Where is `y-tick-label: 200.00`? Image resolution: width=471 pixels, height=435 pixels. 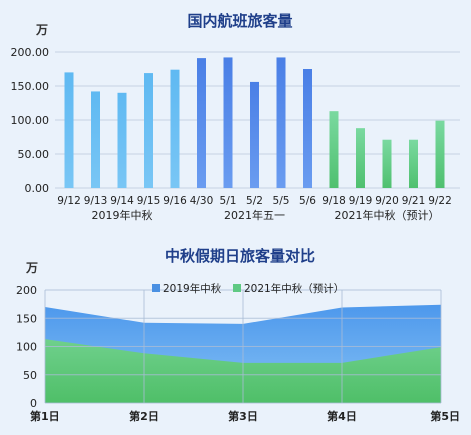
y-tick-label: 200.00 is located at coordinates (30, 52).